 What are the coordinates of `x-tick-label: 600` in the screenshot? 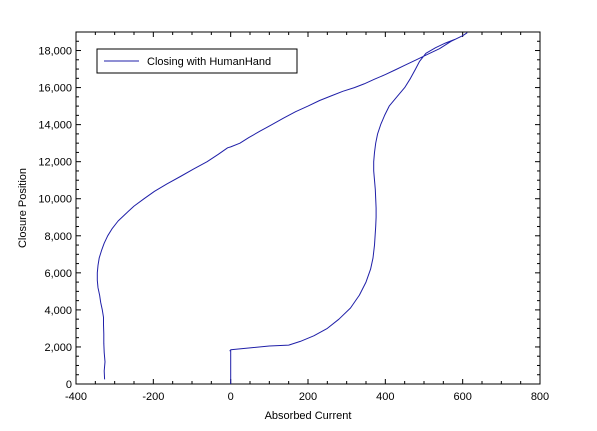 It's located at (462, 397).